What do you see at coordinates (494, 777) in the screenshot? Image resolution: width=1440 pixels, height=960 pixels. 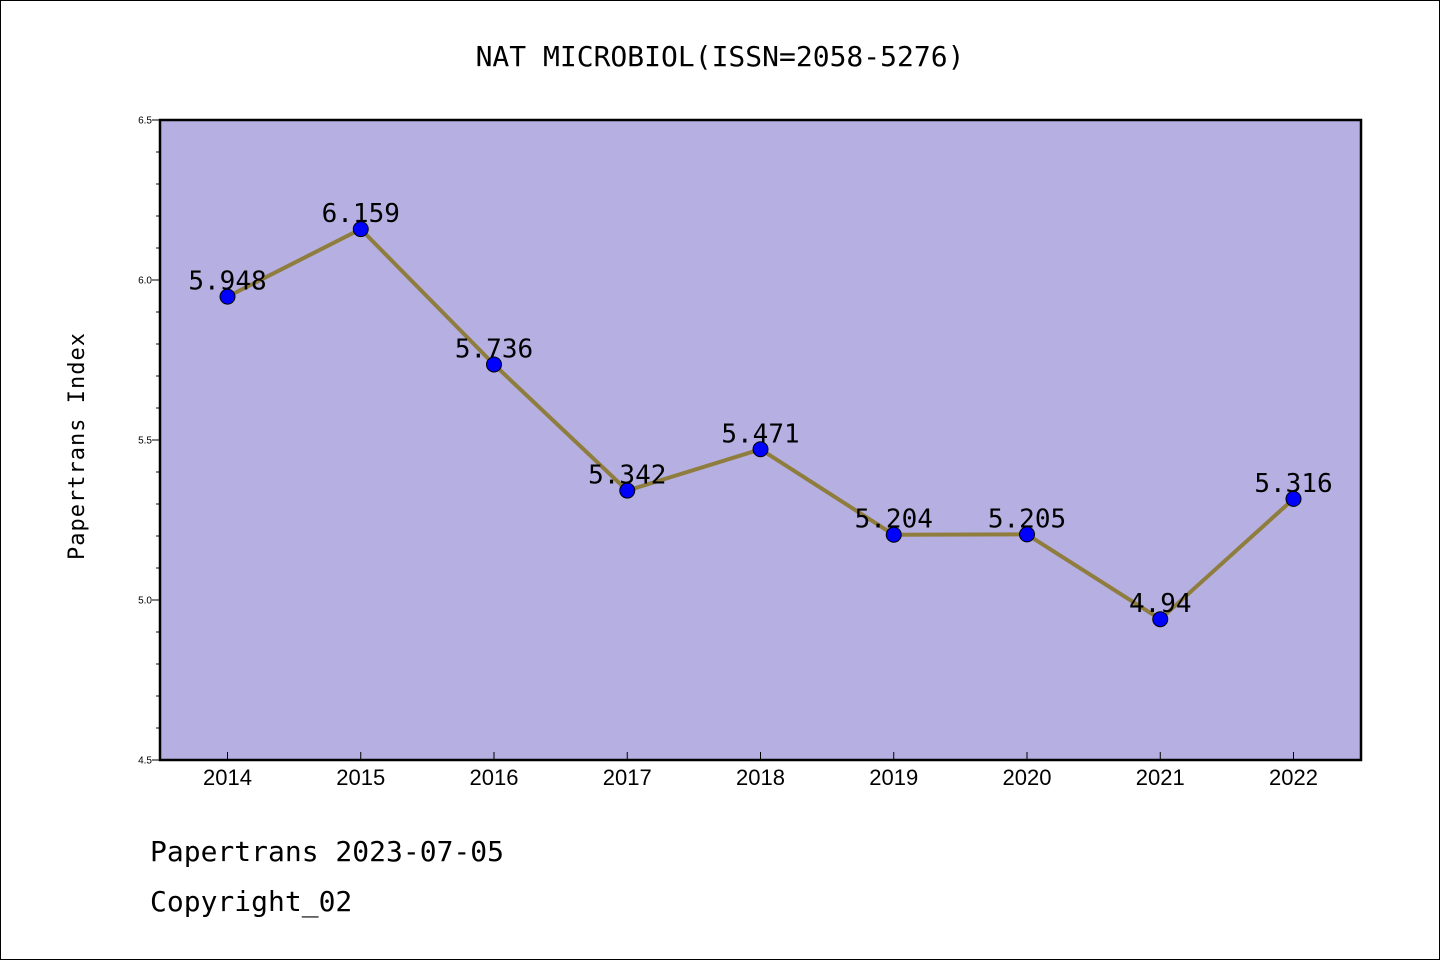 I see `x-tick-label: 2016` at bounding box center [494, 777].